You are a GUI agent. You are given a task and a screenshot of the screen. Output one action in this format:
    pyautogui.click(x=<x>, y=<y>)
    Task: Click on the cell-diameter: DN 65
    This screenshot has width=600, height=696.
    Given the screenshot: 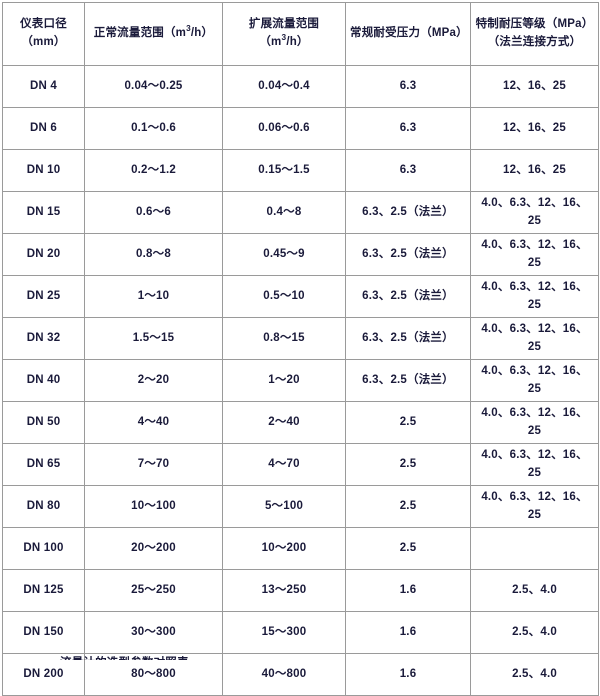 What is the action you would take?
    pyautogui.click(x=43, y=464)
    